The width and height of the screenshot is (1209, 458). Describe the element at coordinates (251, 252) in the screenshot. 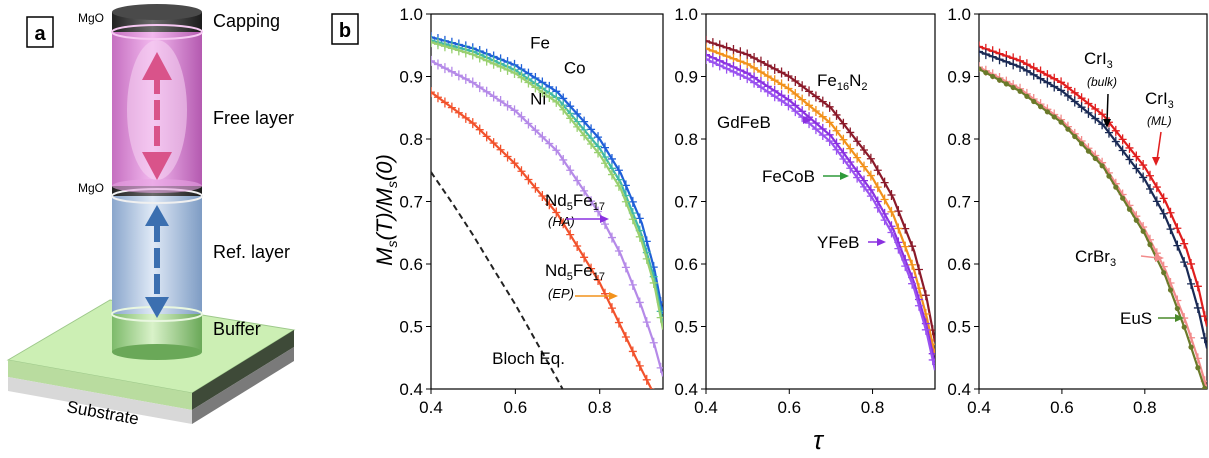

I see `ref-layer-label: Ref. layer` at that location.